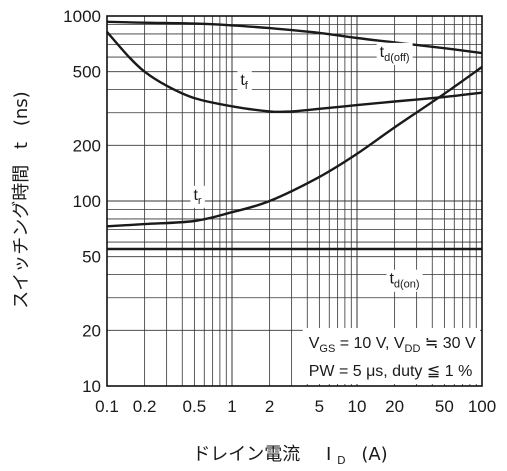  What do you see at coordinates (374, 454) in the screenshot?
I see `x-axis-unit: (A)` at bounding box center [374, 454].